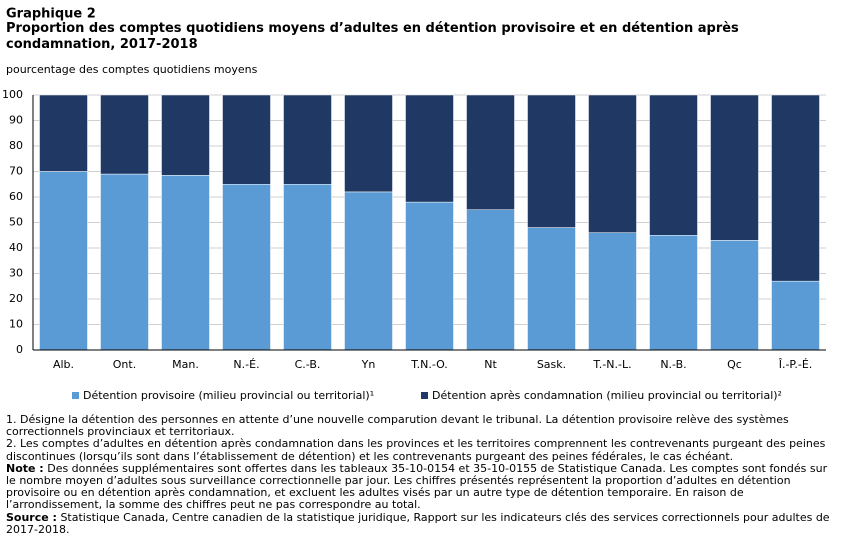 This screenshot has width=850, height=549. Describe the element at coordinates (16, 171) in the screenshot. I see `y-tick-label: 70` at that location.